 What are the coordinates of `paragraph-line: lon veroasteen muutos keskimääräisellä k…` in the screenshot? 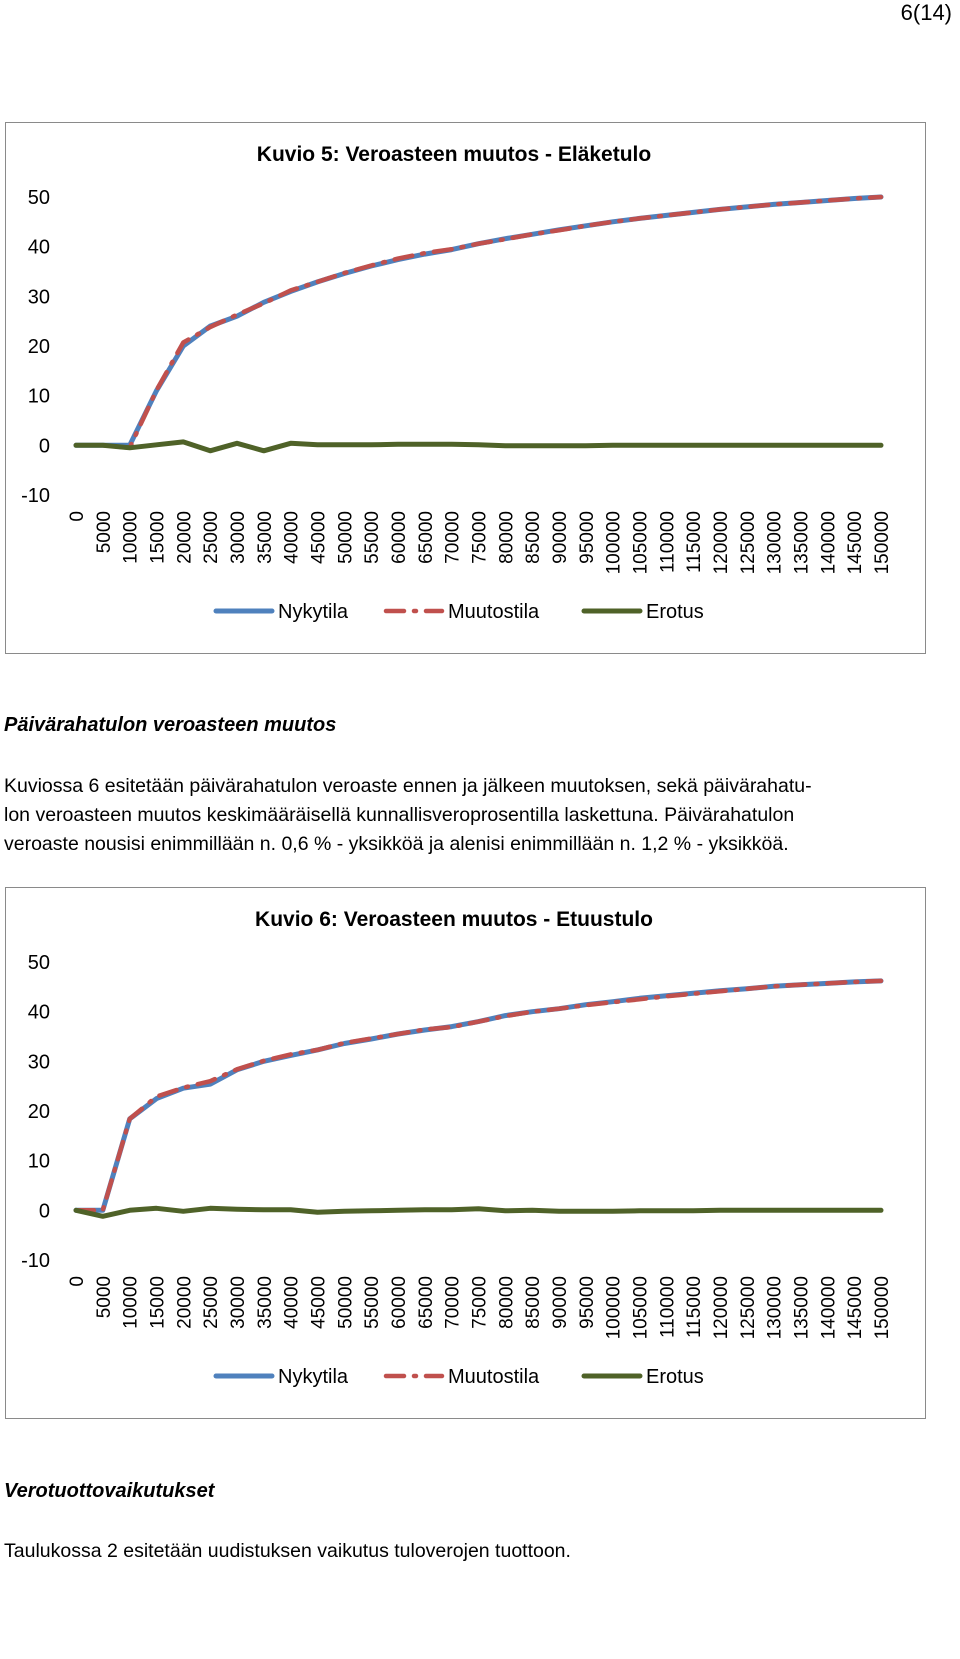 It's located at (399, 815).